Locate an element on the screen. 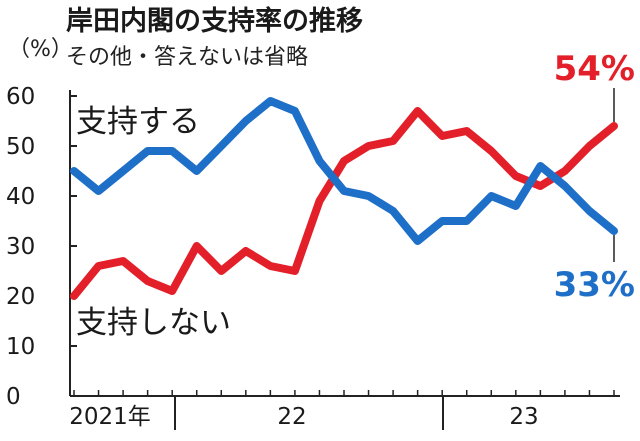 The image size is (640, 441). x-tick-labels: 2021年 22 23 is located at coordinates (303, 417).